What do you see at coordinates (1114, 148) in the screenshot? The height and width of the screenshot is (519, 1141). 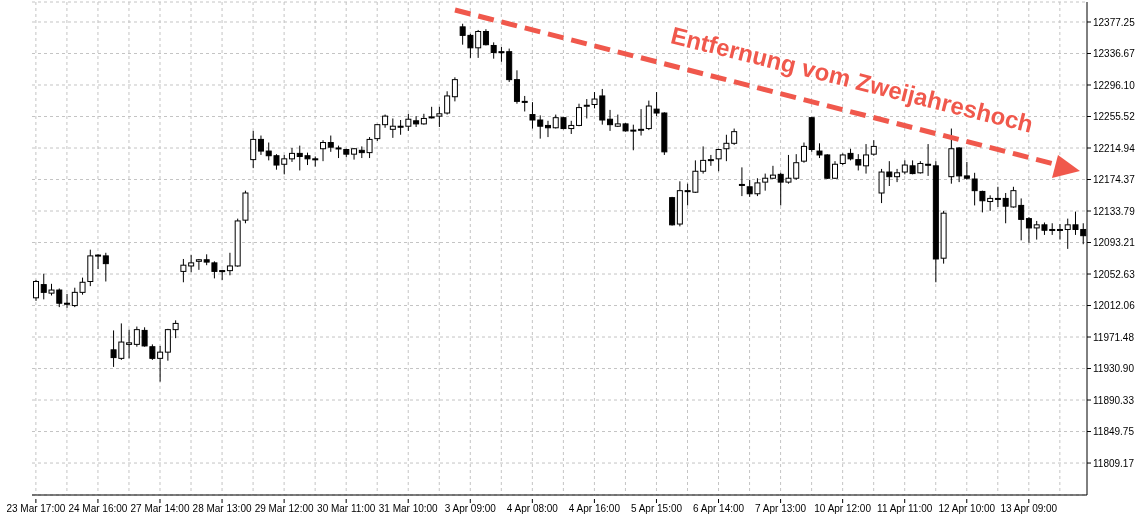 I see `y-tick-label: 12214.94` at bounding box center [1114, 148].